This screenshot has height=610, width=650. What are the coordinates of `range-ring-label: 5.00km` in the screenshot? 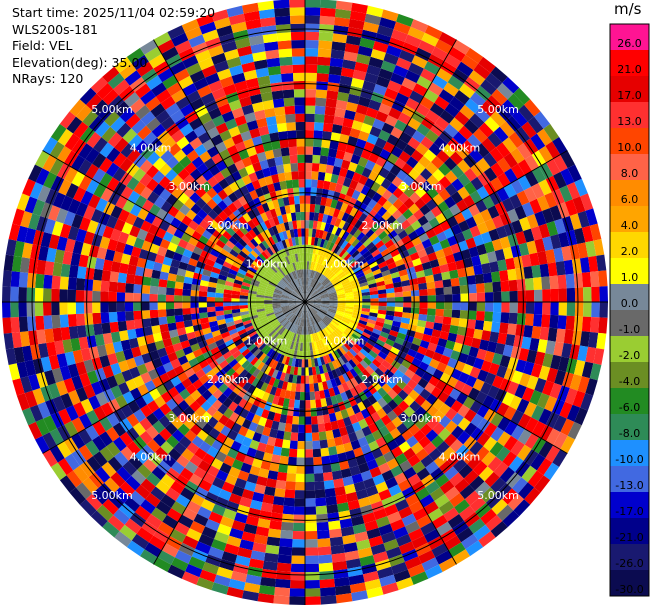 It's located at (112, 109).